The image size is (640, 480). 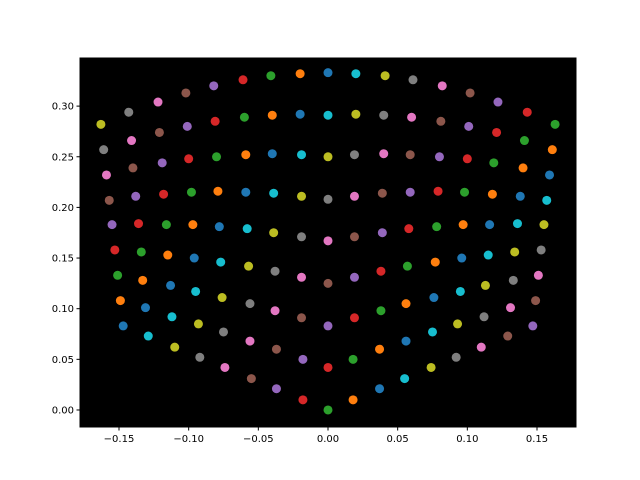 What do you see at coordinates (63, 208) in the screenshot?
I see `y-tick-label: 0.20` at bounding box center [63, 208].